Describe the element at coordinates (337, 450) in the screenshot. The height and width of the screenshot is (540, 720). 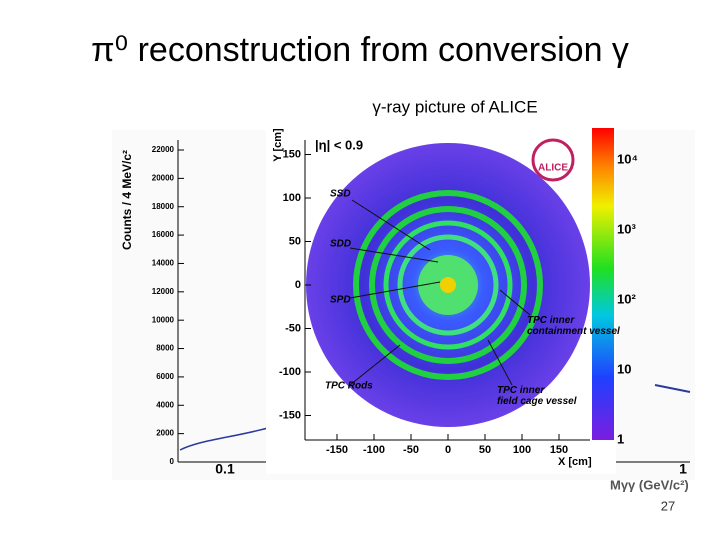
I see `x-tick-label: -150` at that location.